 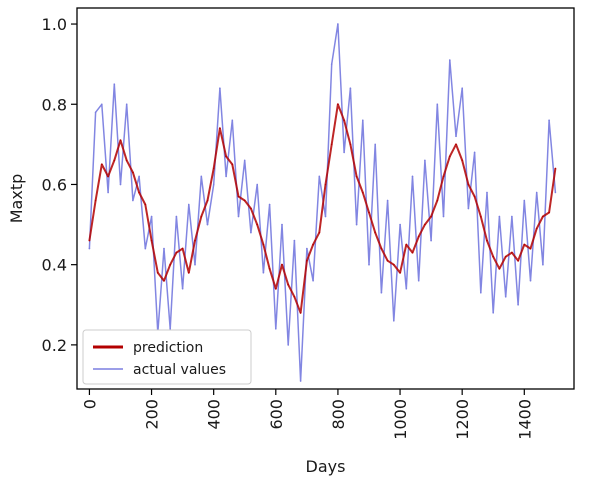 I want to click on y-tick-label: 0.6, so click(x=54, y=184).